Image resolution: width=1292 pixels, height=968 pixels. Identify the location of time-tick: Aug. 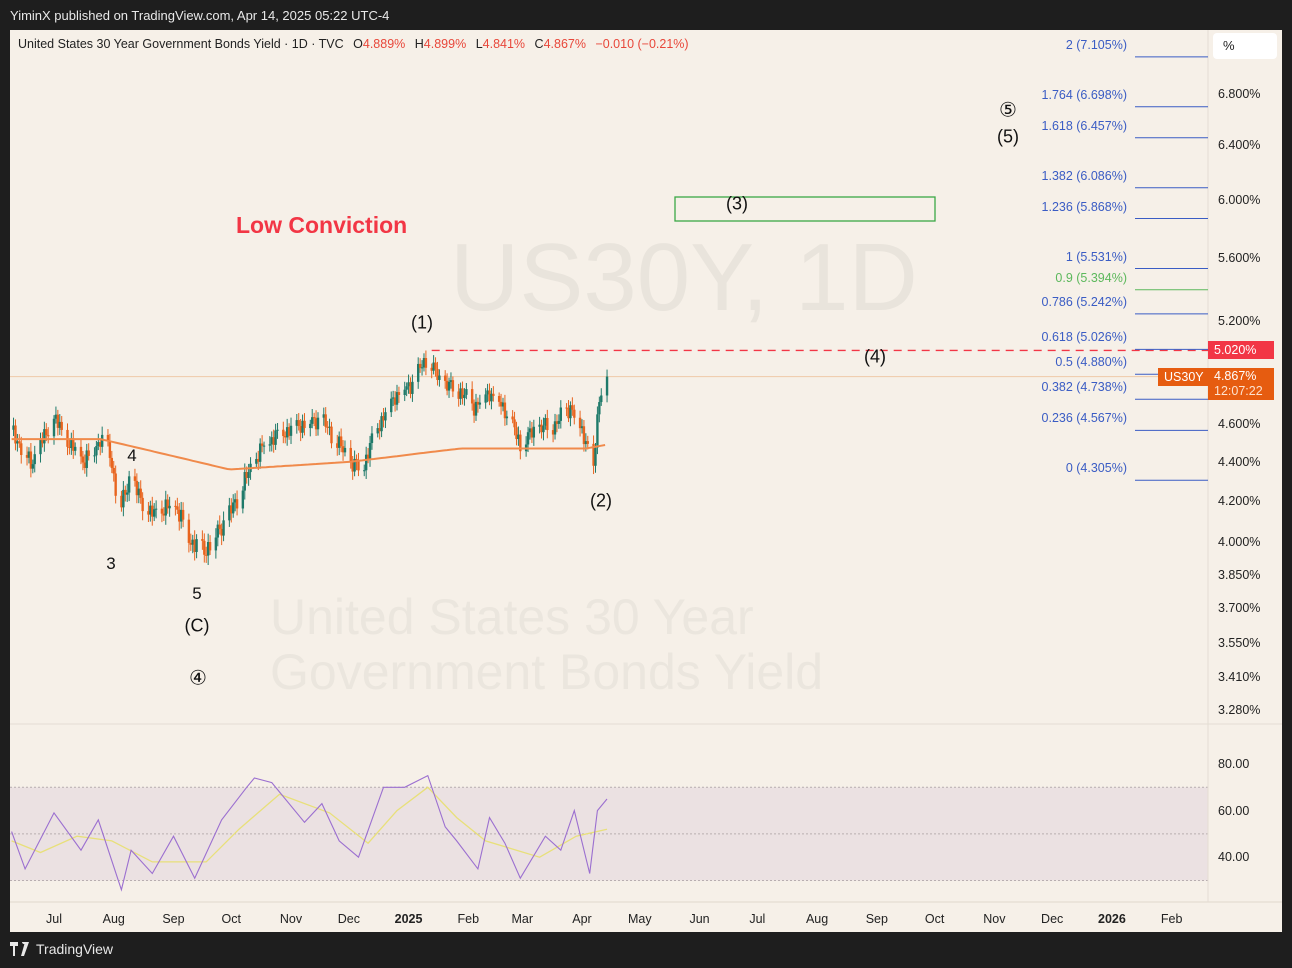
(113, 919).